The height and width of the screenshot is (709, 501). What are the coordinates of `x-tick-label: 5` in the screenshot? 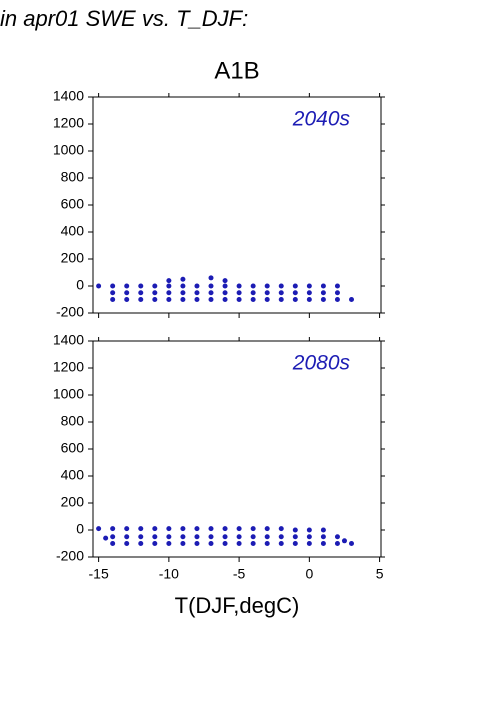 It's located at (380, 574).